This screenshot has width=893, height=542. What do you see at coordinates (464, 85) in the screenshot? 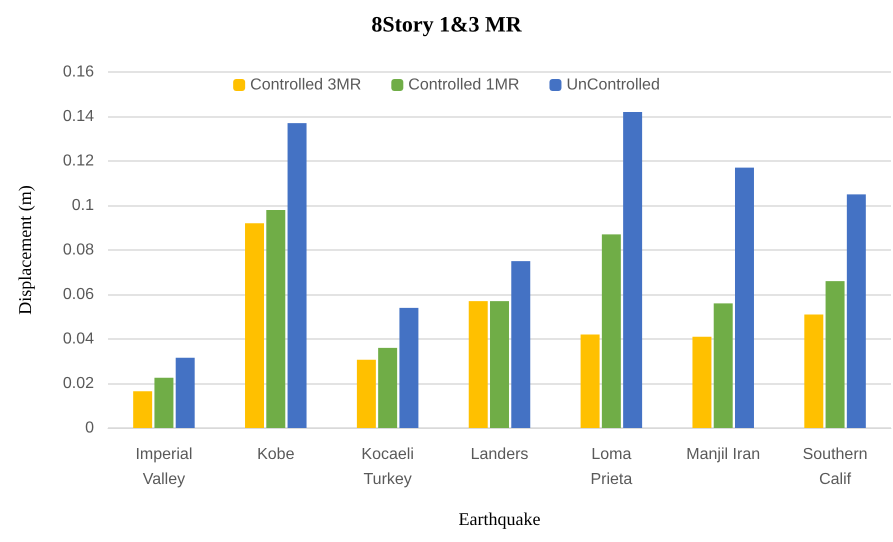
I see `legend-label: Controlled 1MR` at bounding box center [464, 85].